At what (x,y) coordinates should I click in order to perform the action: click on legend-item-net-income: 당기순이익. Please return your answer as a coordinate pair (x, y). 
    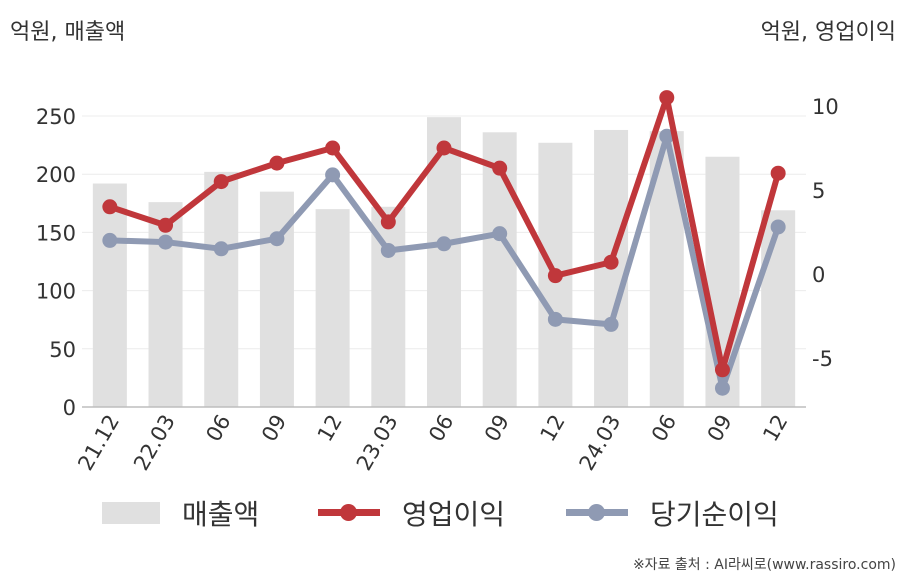
    Looking at the image, I should click on (672, 513).